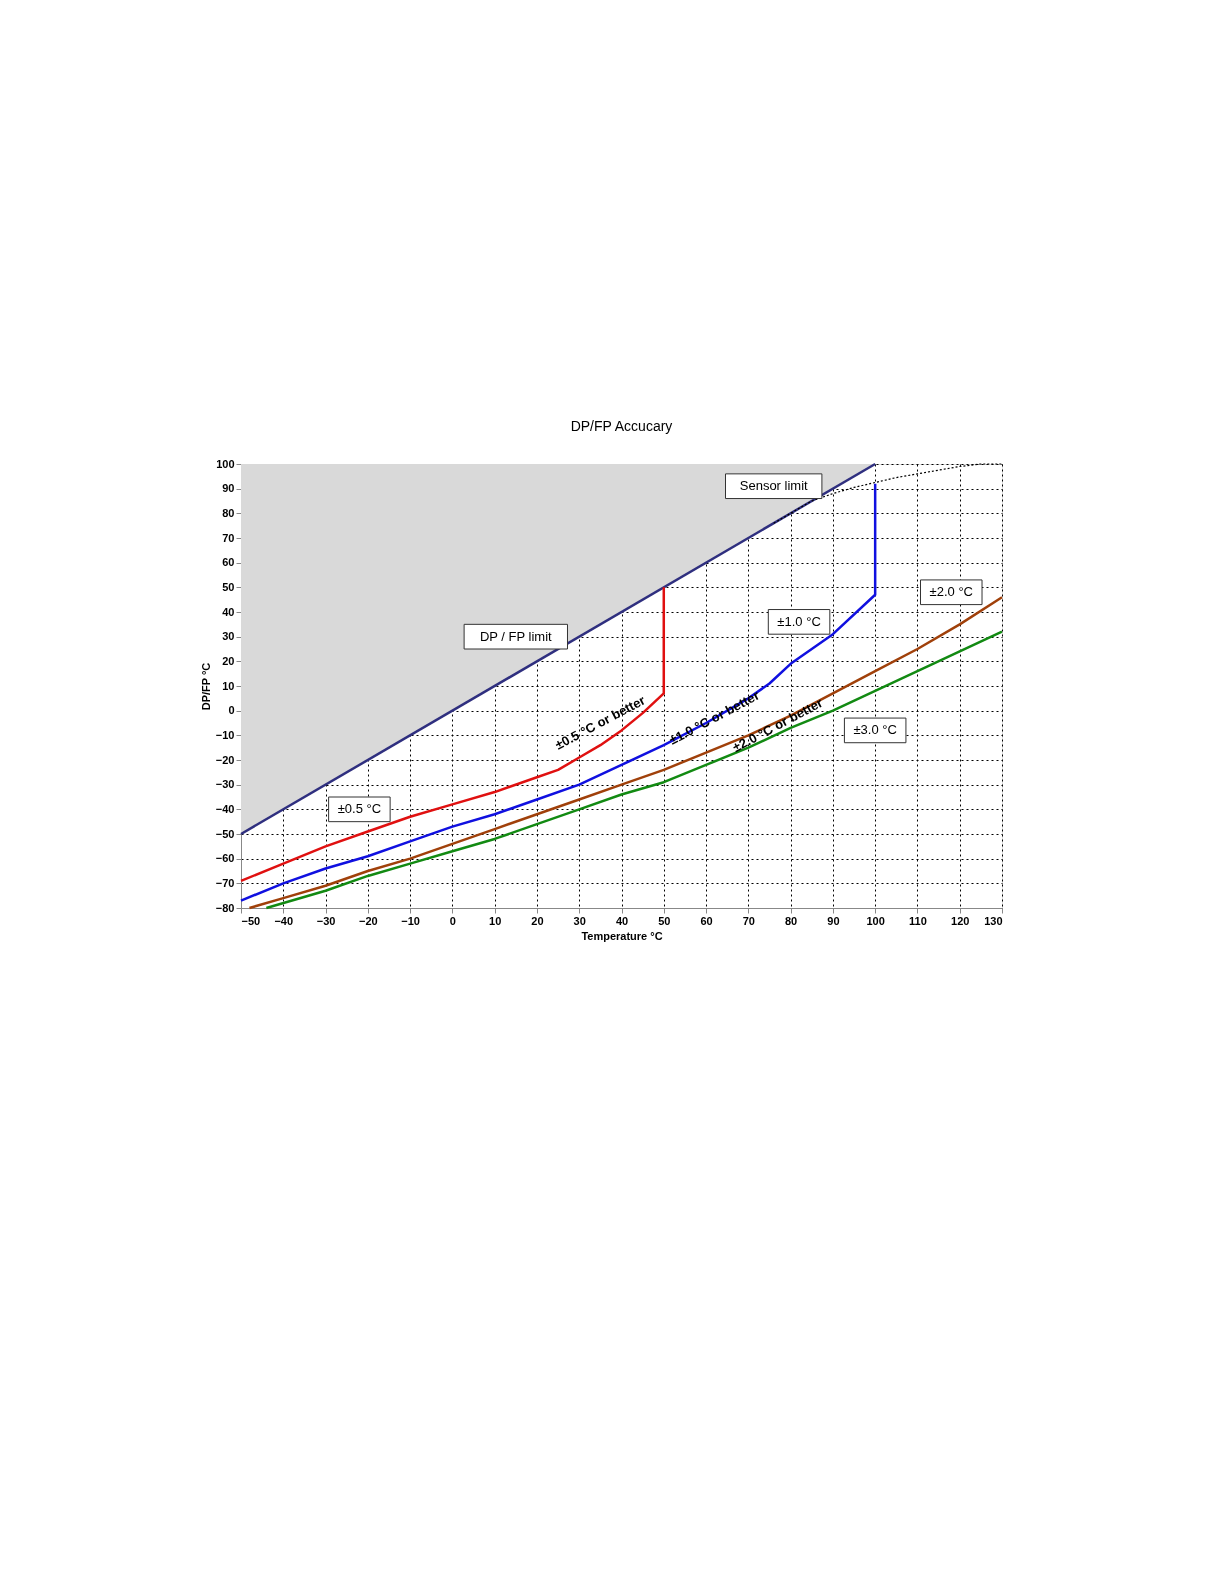 The width and height of the screenshot is (1225, 1585). Describe the element at coordinates (875, 730) in the screenshot. I see `series-label: ±3.0 °C` at that location.